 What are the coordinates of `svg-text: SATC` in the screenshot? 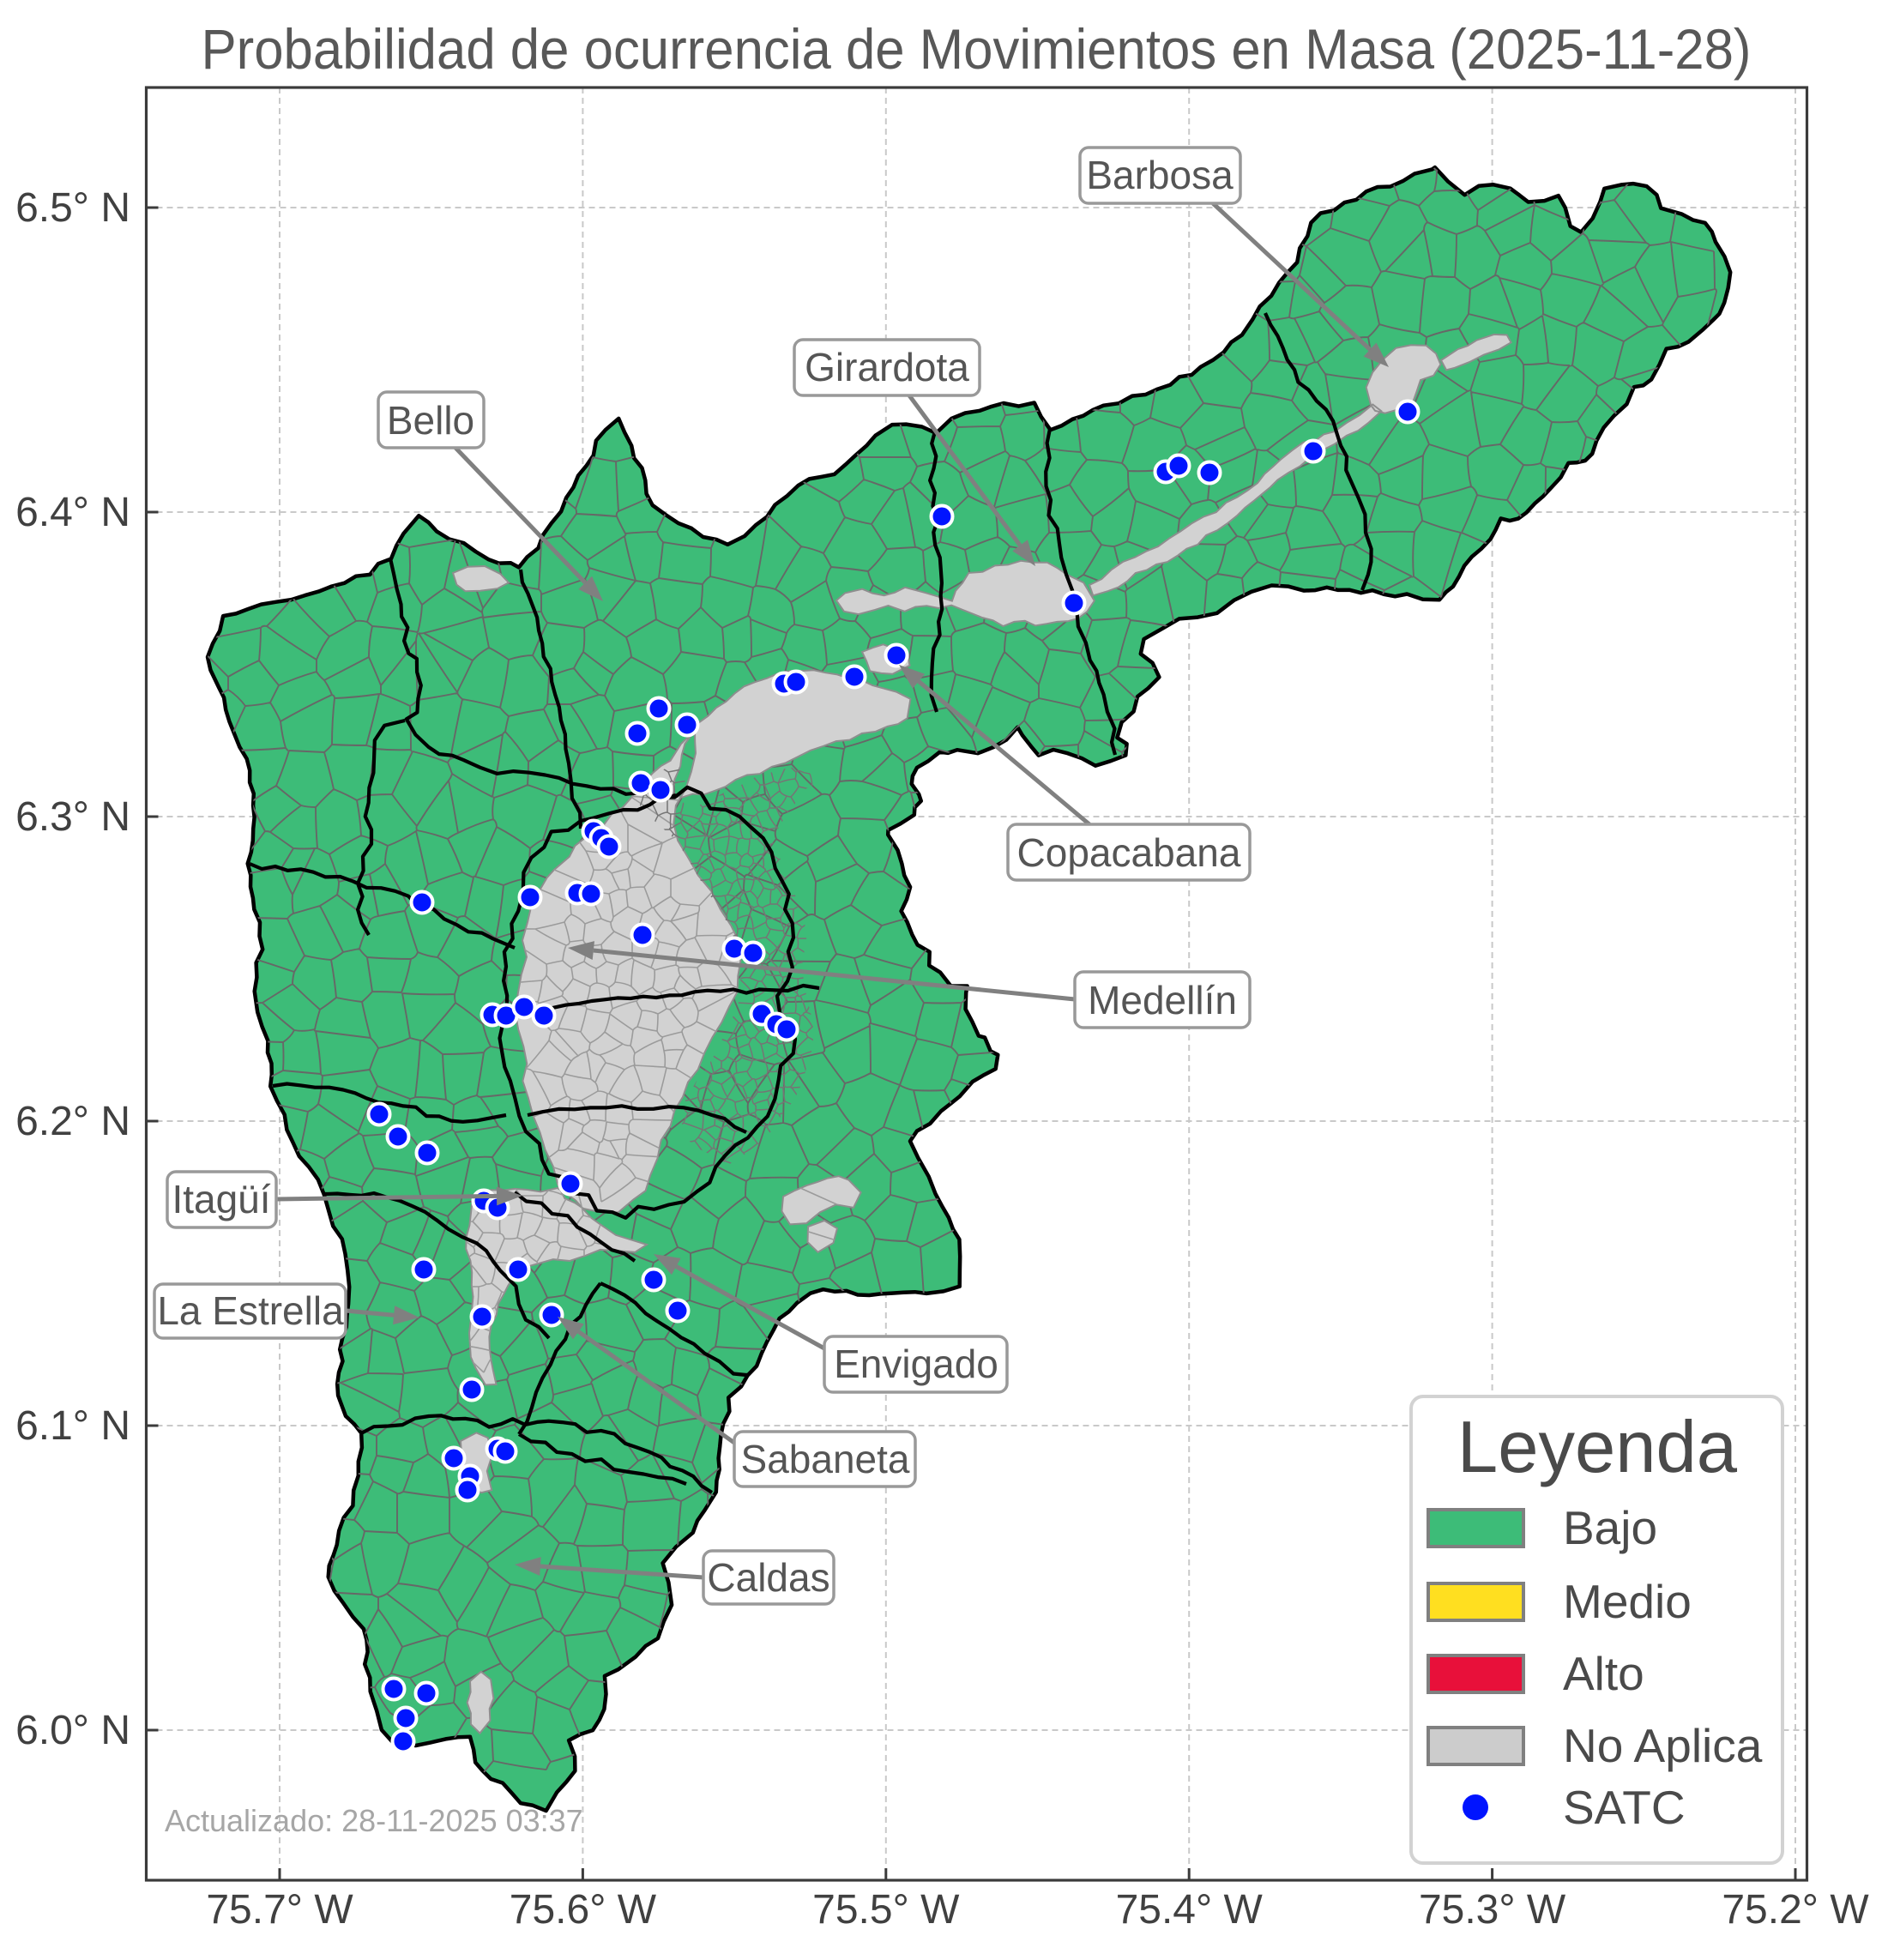 It's located at (1624, 1808).